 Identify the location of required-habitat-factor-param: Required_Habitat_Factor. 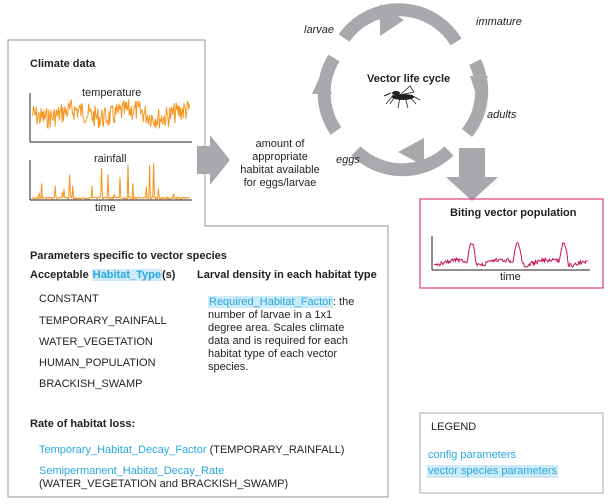
(270, 302).